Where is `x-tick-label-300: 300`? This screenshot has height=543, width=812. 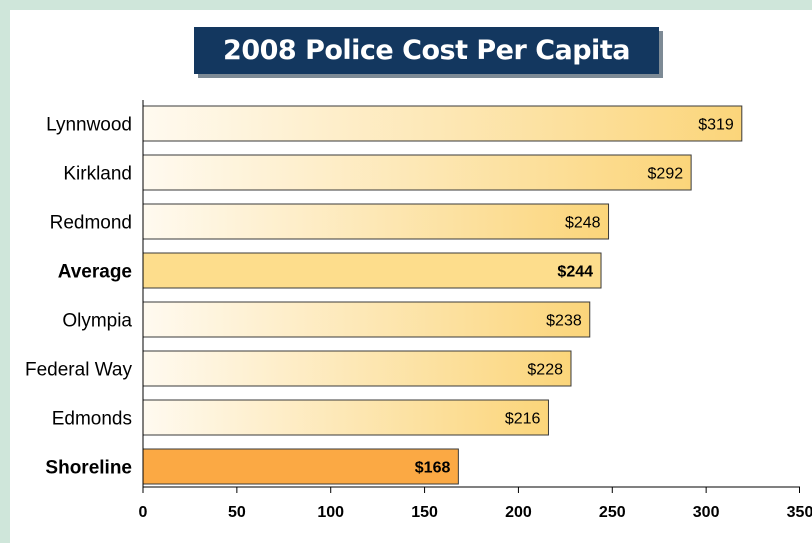
x-tick-label-300: 300 is located at coordinates (706, 512).